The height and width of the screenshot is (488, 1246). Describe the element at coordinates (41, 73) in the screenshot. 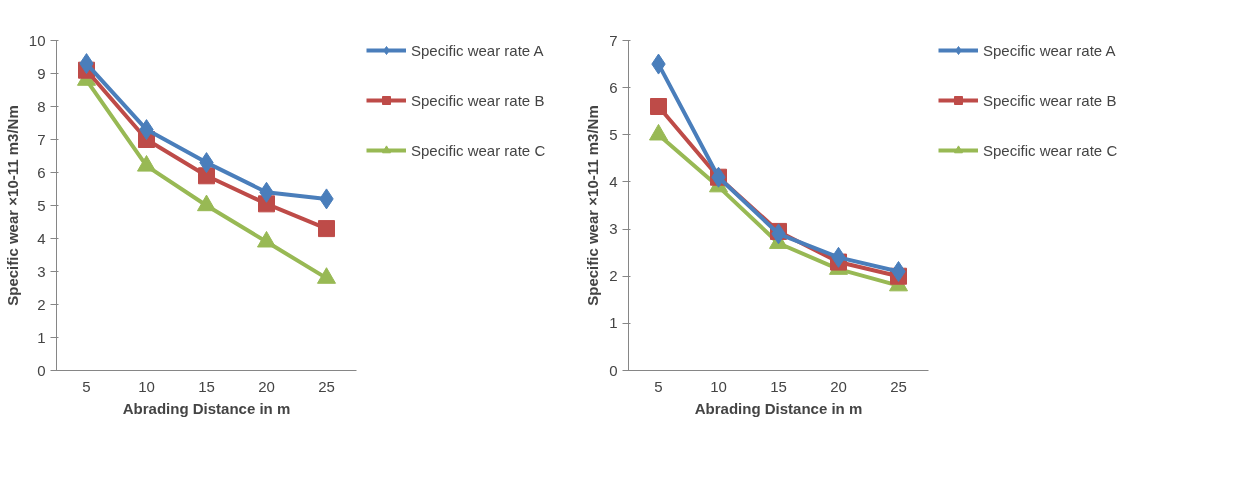

I see `y-tick-label: 9` at that location.